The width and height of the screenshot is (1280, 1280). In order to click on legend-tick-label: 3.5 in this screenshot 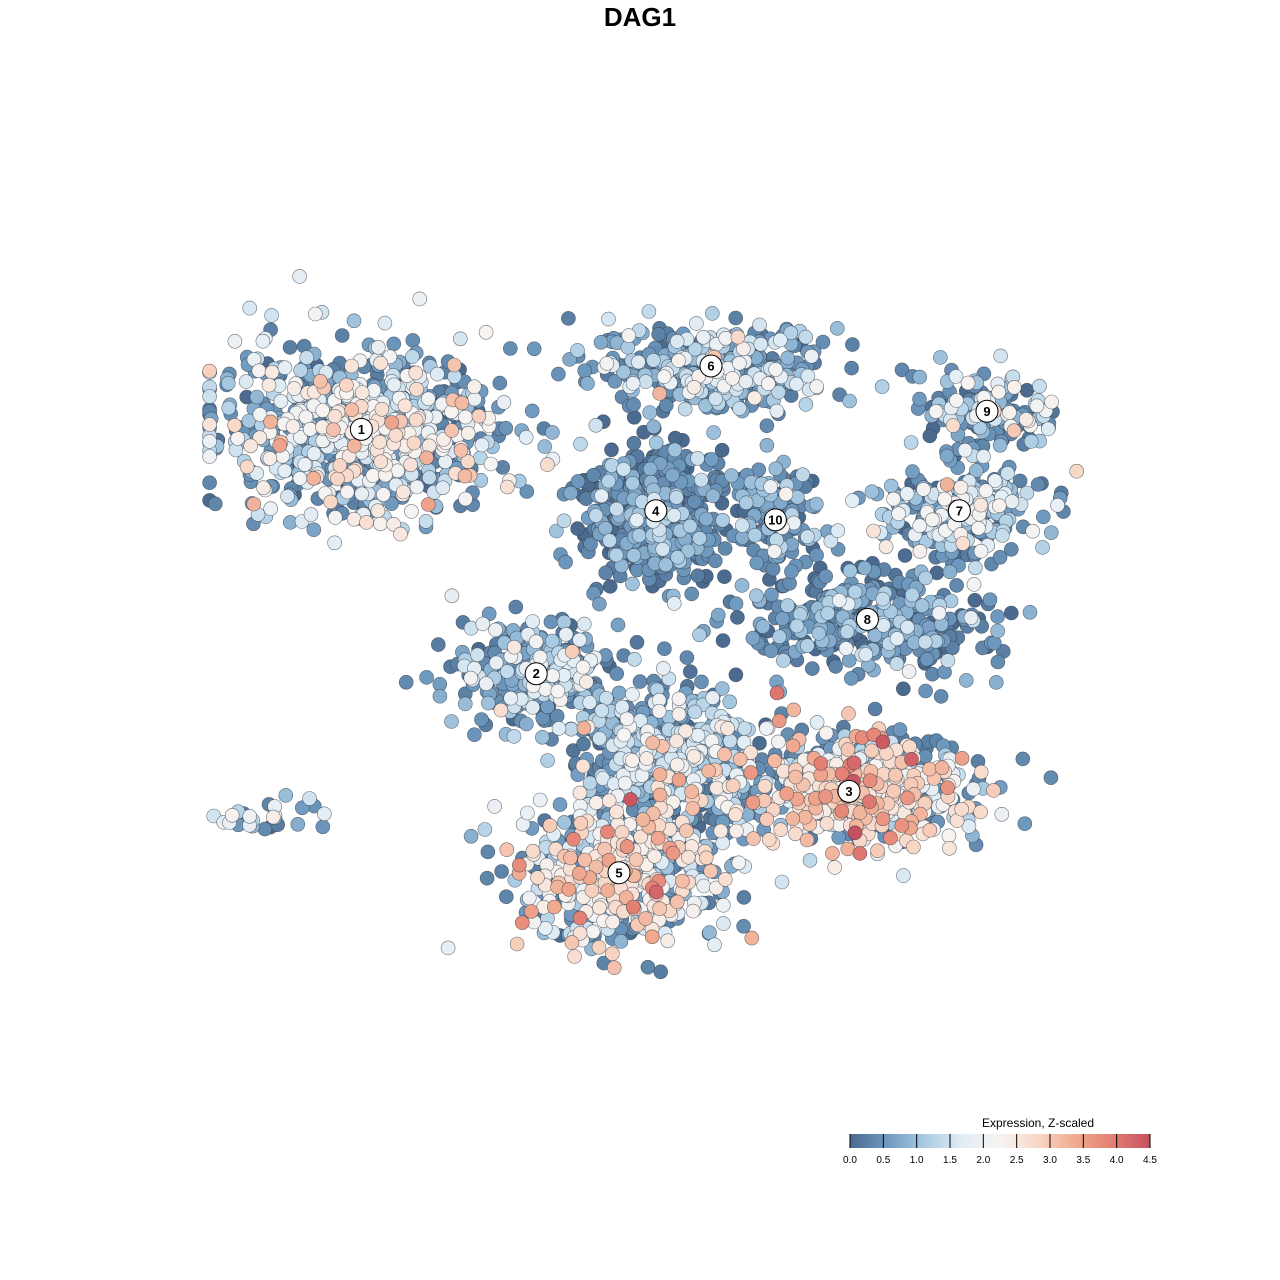, I will do `click(1083, 1160)`.